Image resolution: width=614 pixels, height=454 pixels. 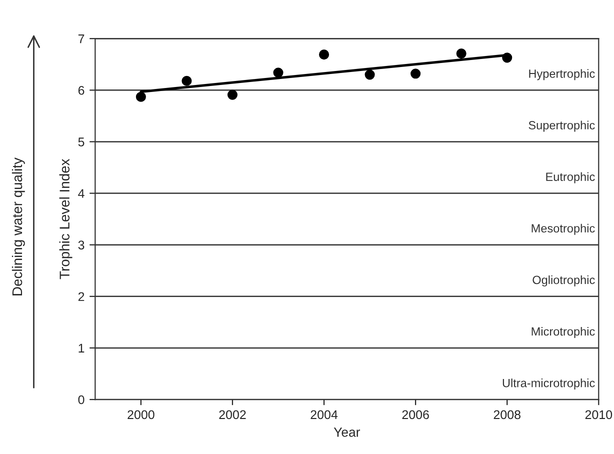 I want to click on y-axis-title: Trophic Level Index, so click(x=65, y=219).